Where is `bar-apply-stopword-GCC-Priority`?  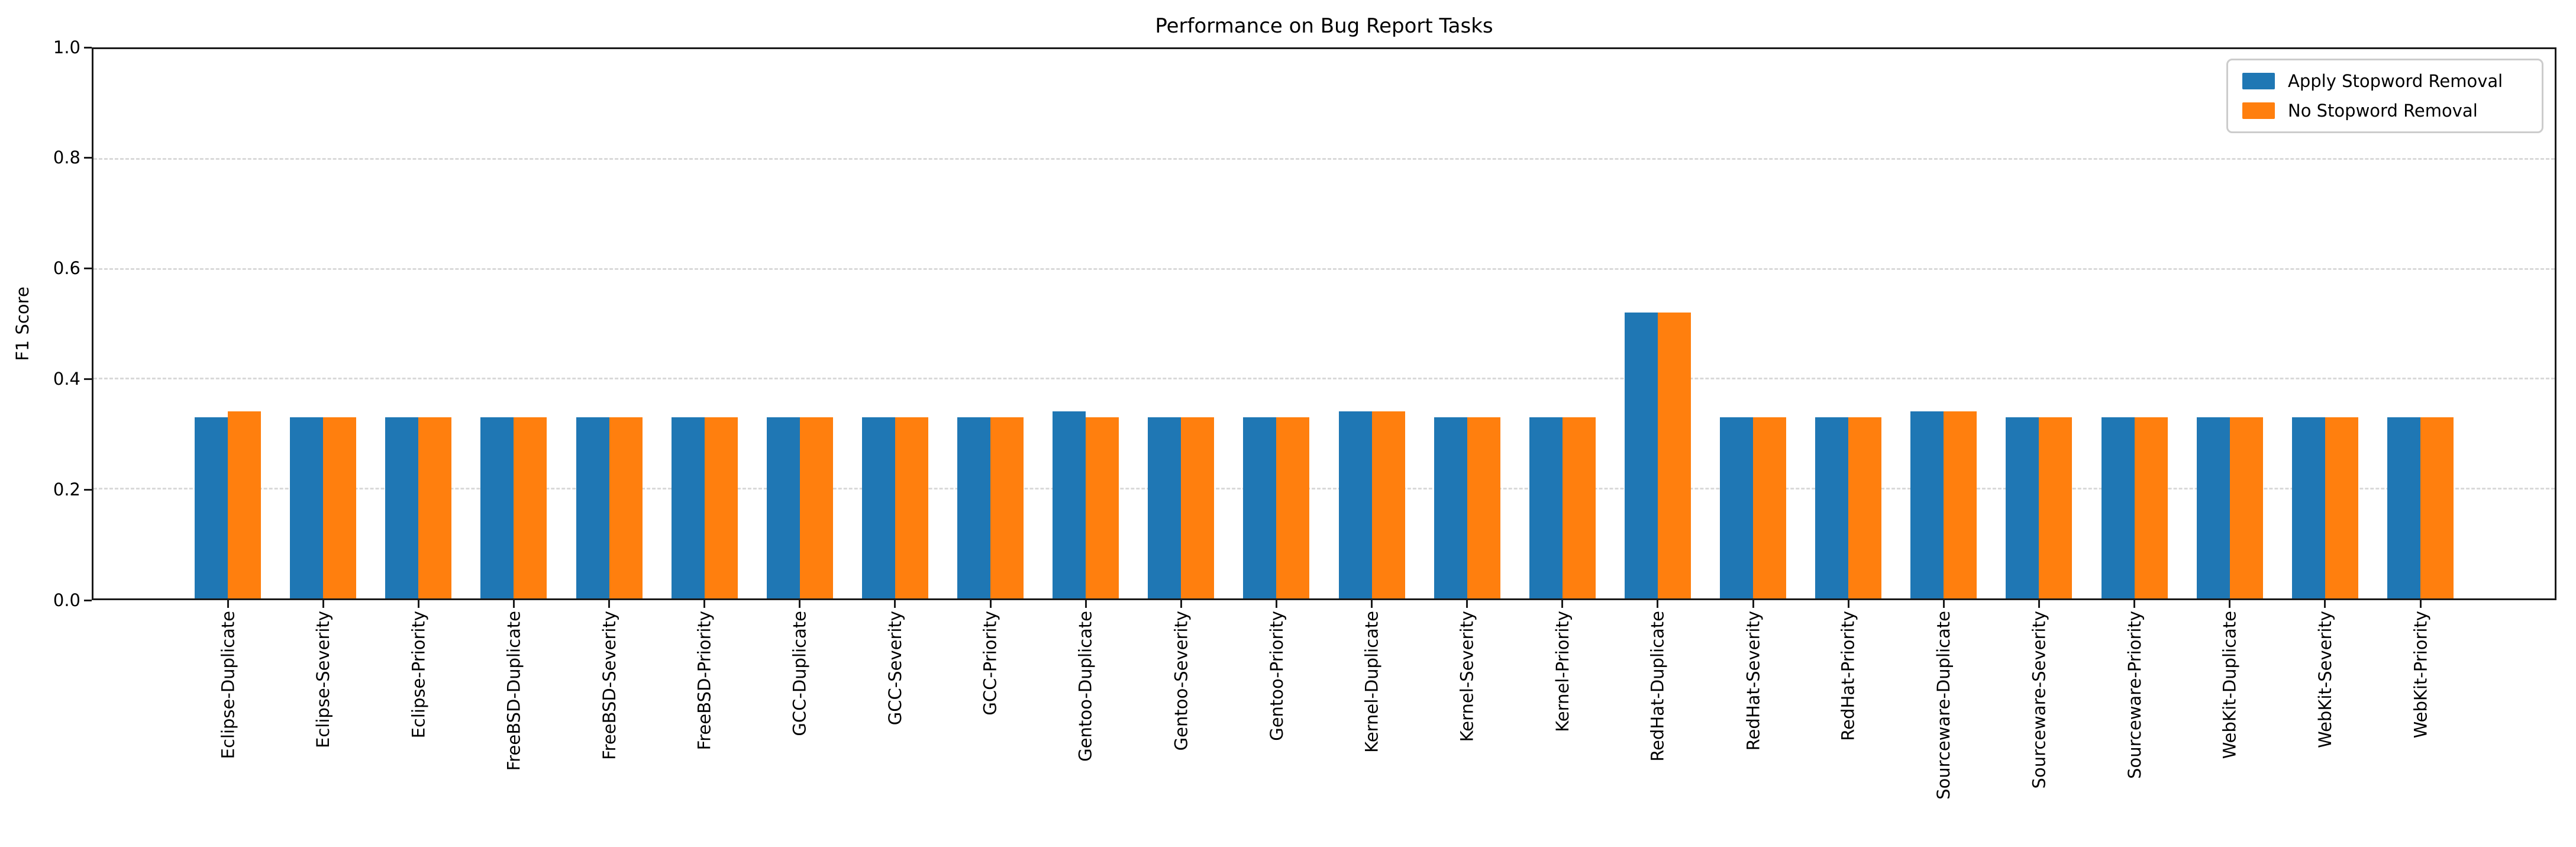 bar-apply-stopword-GCC-Priority is located at coordinates (974, 508).